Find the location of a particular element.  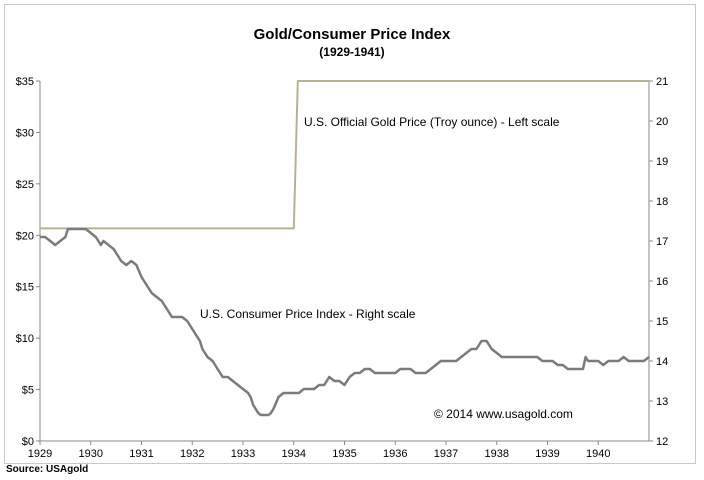

x-axis-tick-label: 1931 is located at coordinates (141, 454).